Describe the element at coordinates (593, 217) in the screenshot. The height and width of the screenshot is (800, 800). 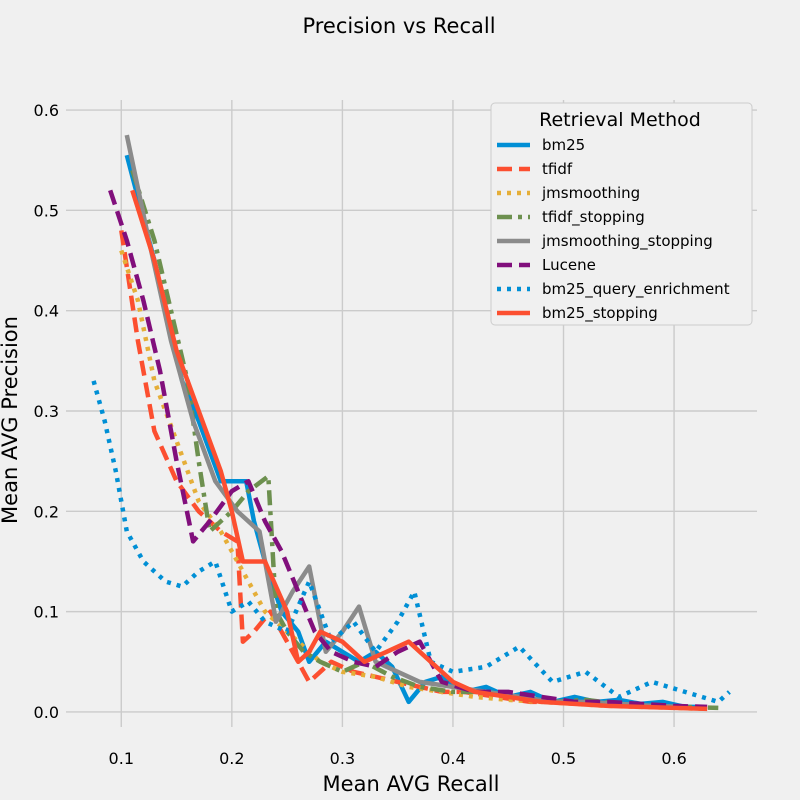
I see `legend-label: tfidf_stopping` at that location.